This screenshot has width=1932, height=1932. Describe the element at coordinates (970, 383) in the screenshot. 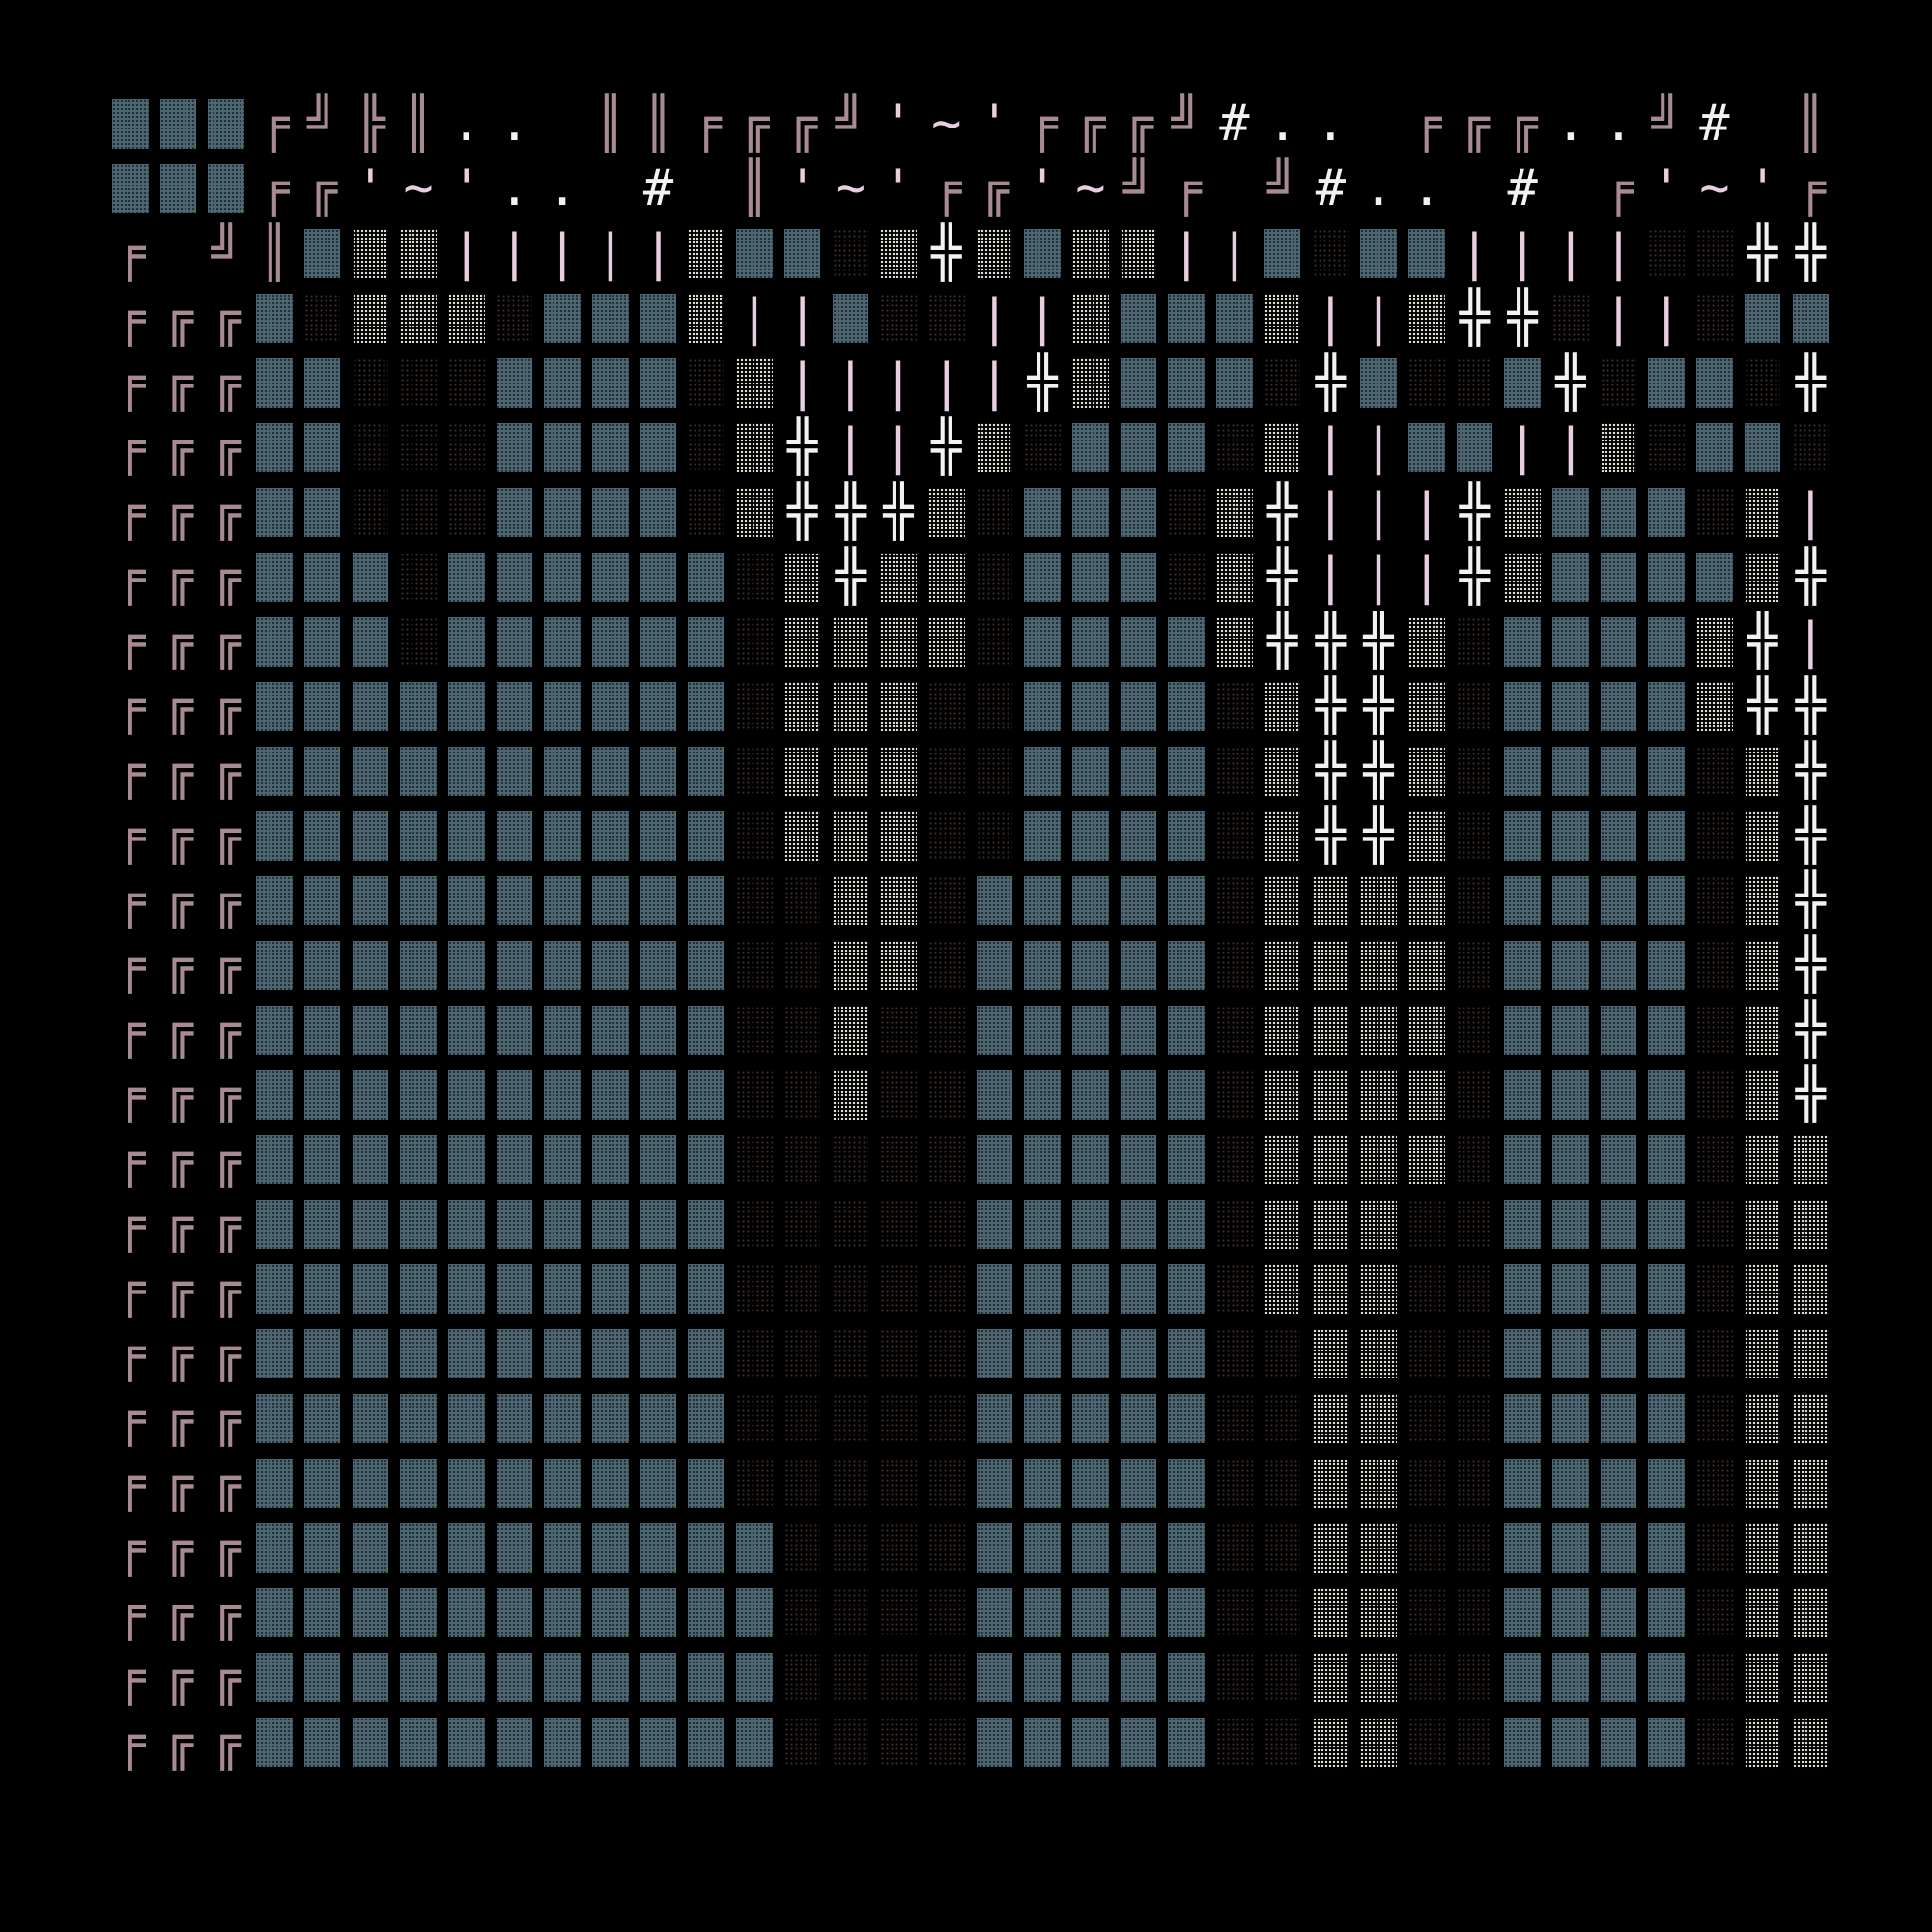

I see `art-row: ╒ ╔ ╔ | | | | | ╬ ╬ ╬ ╬` at that location.